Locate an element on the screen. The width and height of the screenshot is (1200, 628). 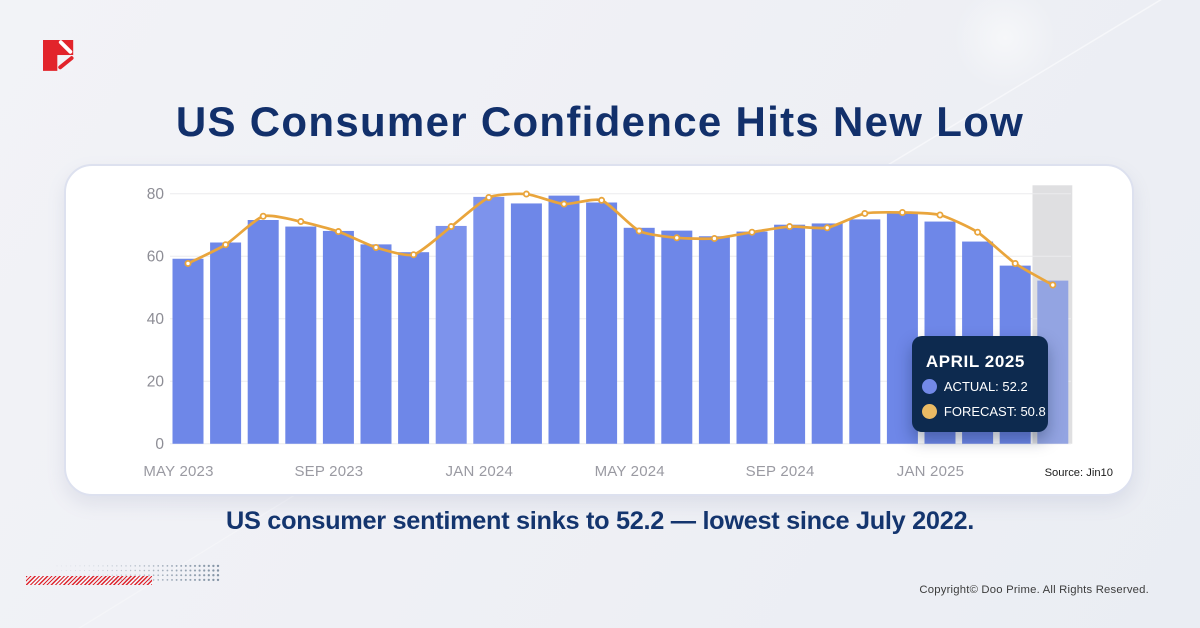
svg-text: Source: Jin10 is located at coordinates (1079, 473).